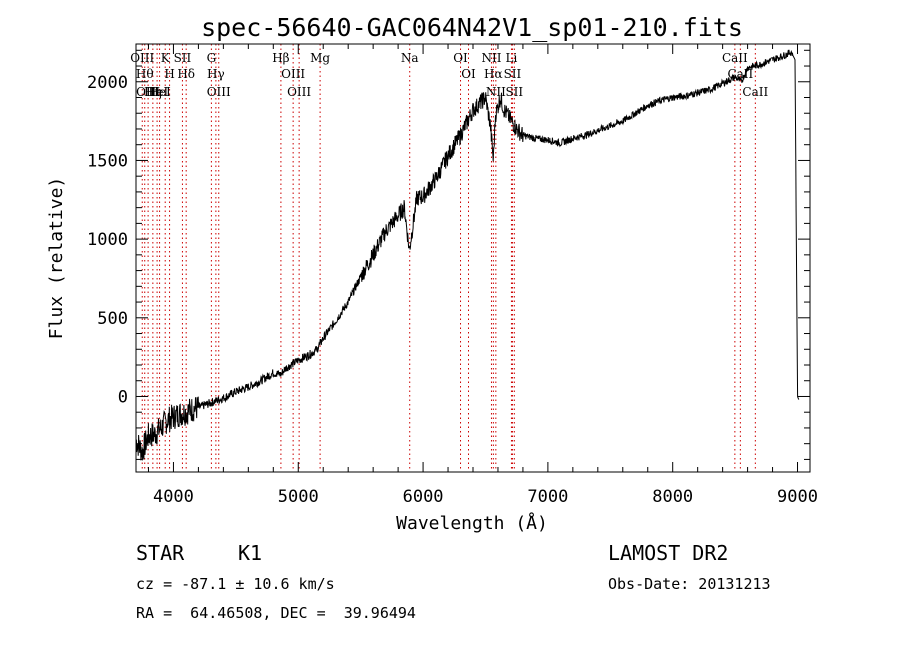 The image size is (900, 650). I want to click on y-tick-label-1: 500, so click(112, 319).